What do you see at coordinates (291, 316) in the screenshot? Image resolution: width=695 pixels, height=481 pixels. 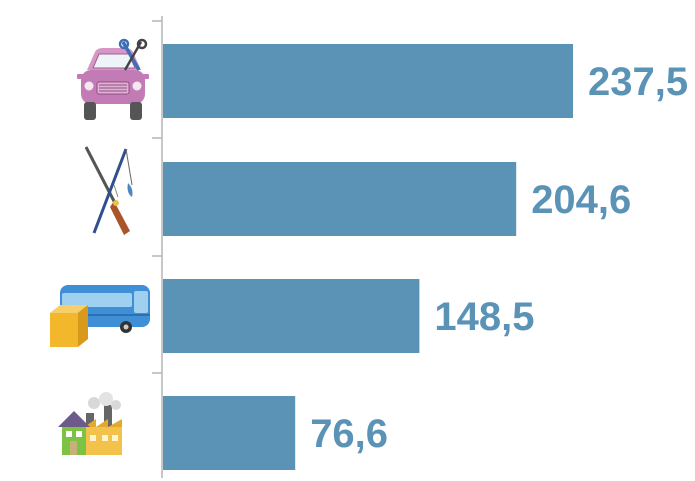 I see `bar-bus-cargo` at bounding box center [291, 316].